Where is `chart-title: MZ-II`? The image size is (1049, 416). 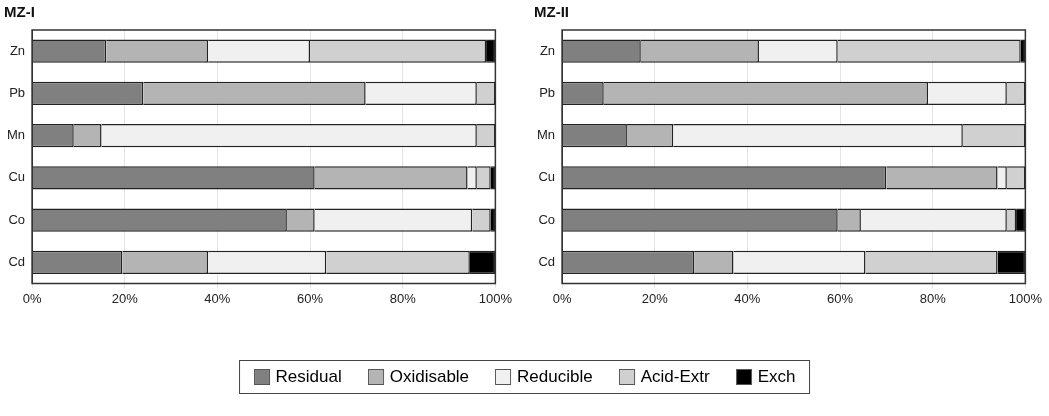
chart-title: MZ-II is located at coordinates (551, 12).